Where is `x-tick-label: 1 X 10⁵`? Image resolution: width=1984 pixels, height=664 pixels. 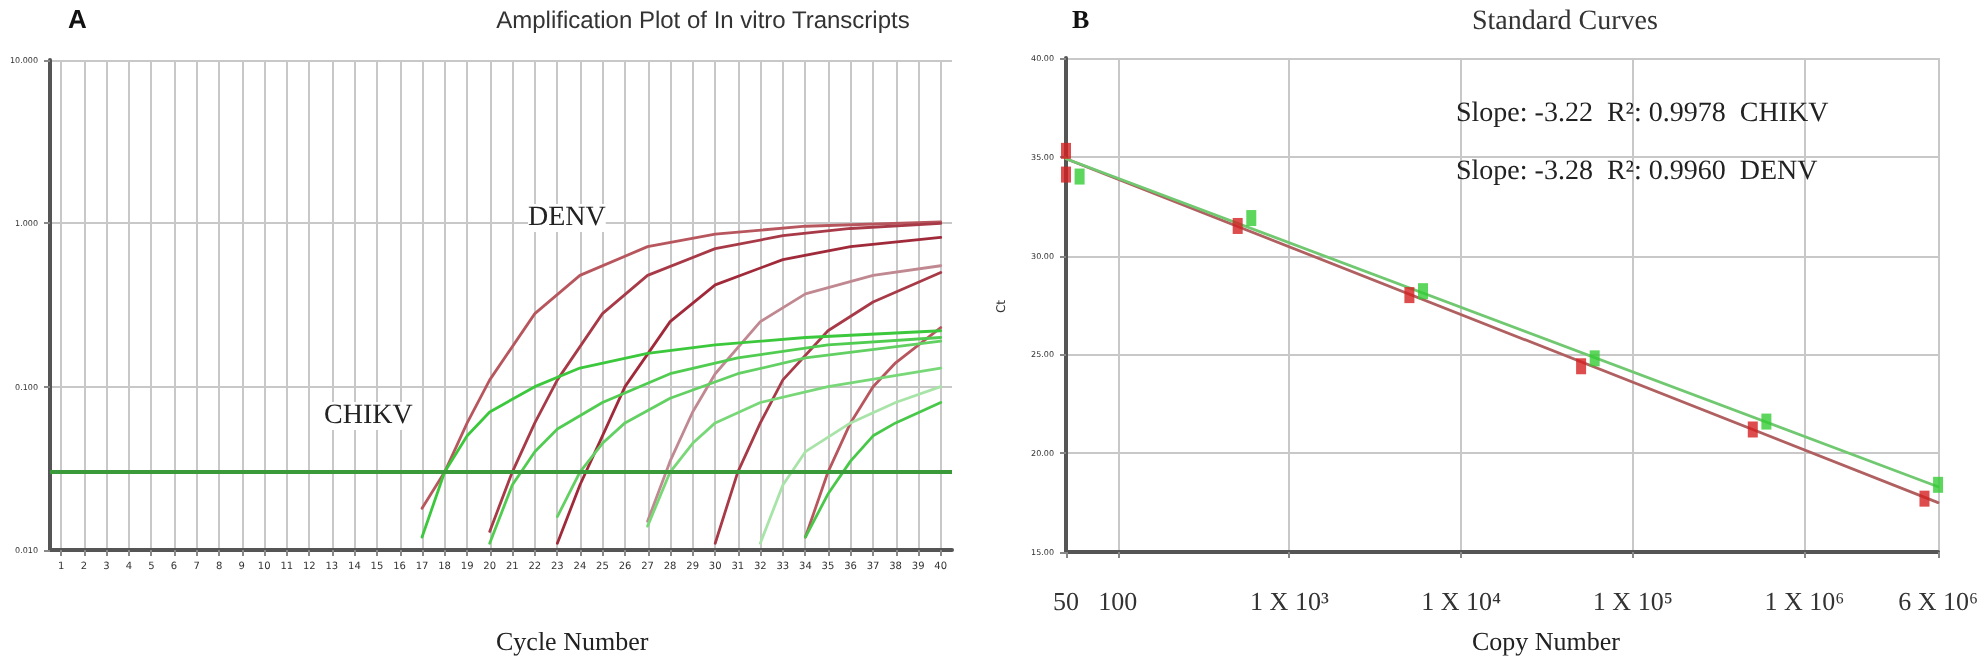 x-tick-label: 1 X 10⁵ is located at coordinates (1632, 601).